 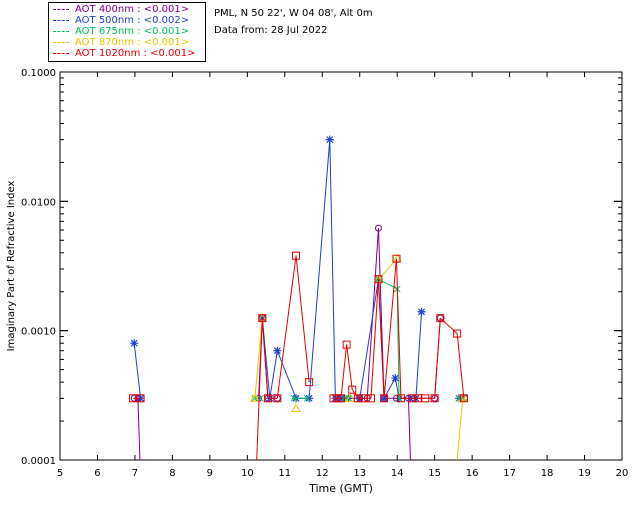 I want to click on legend-item-500nm: AOT 500nm : <0.002>, so click(x=121, y=20).